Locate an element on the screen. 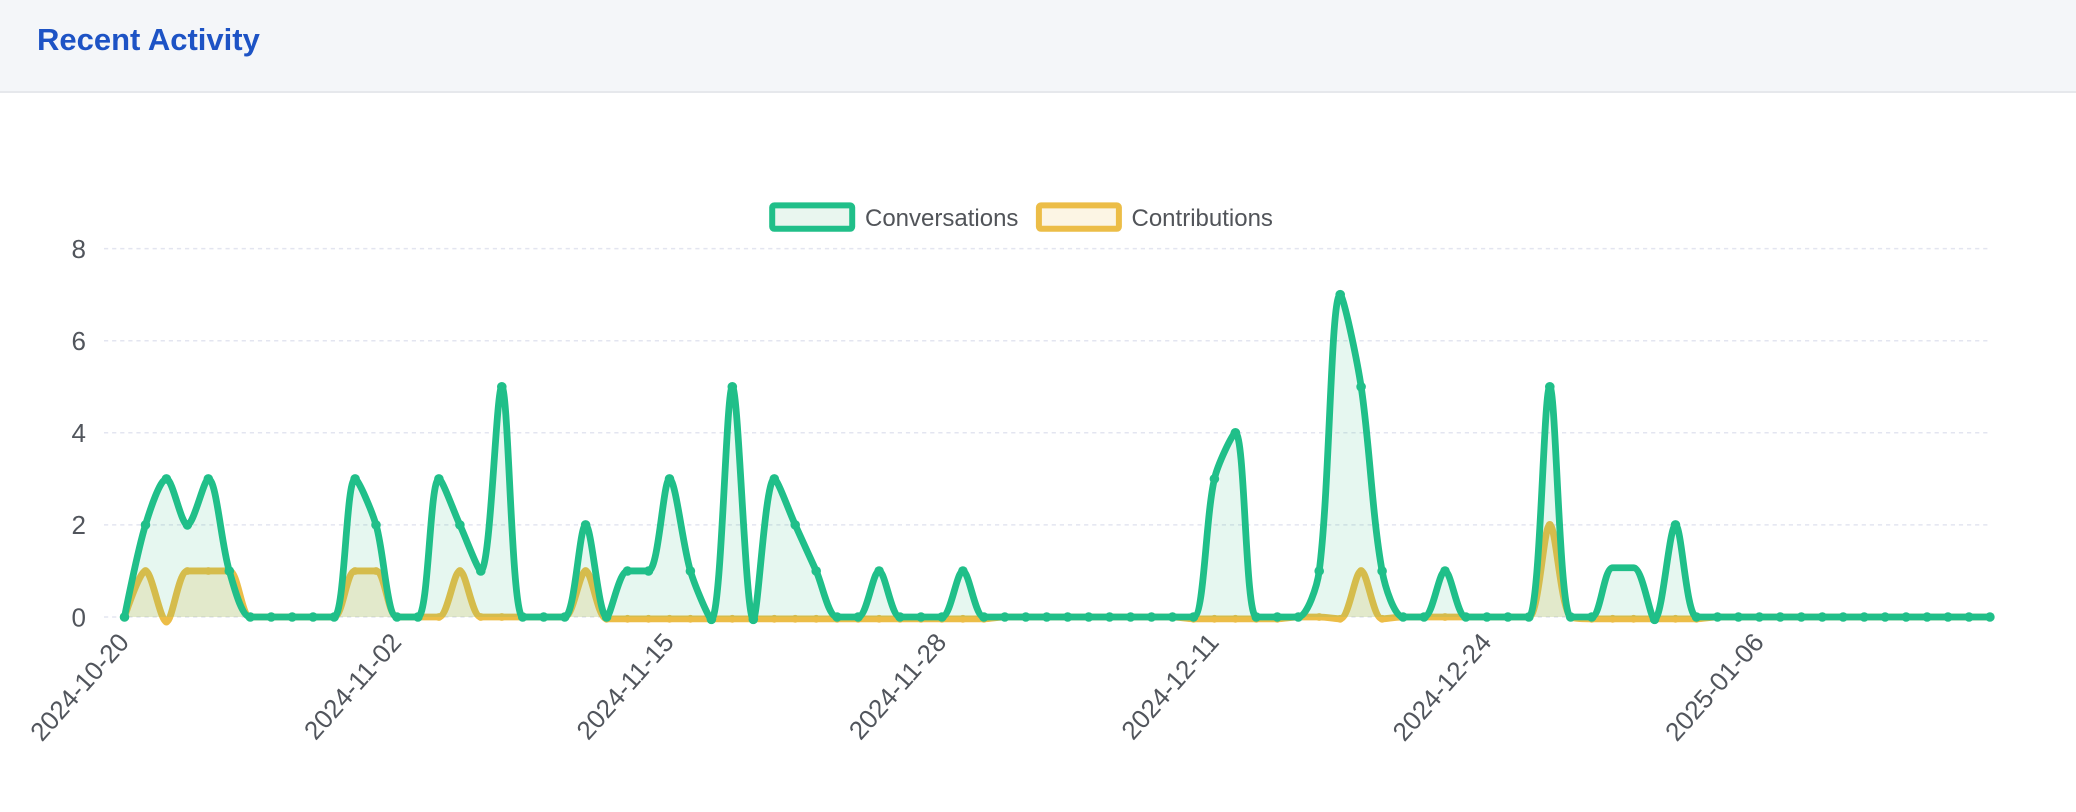  svg-text: 2024-12-24 is located at coordinates (1441, 686).